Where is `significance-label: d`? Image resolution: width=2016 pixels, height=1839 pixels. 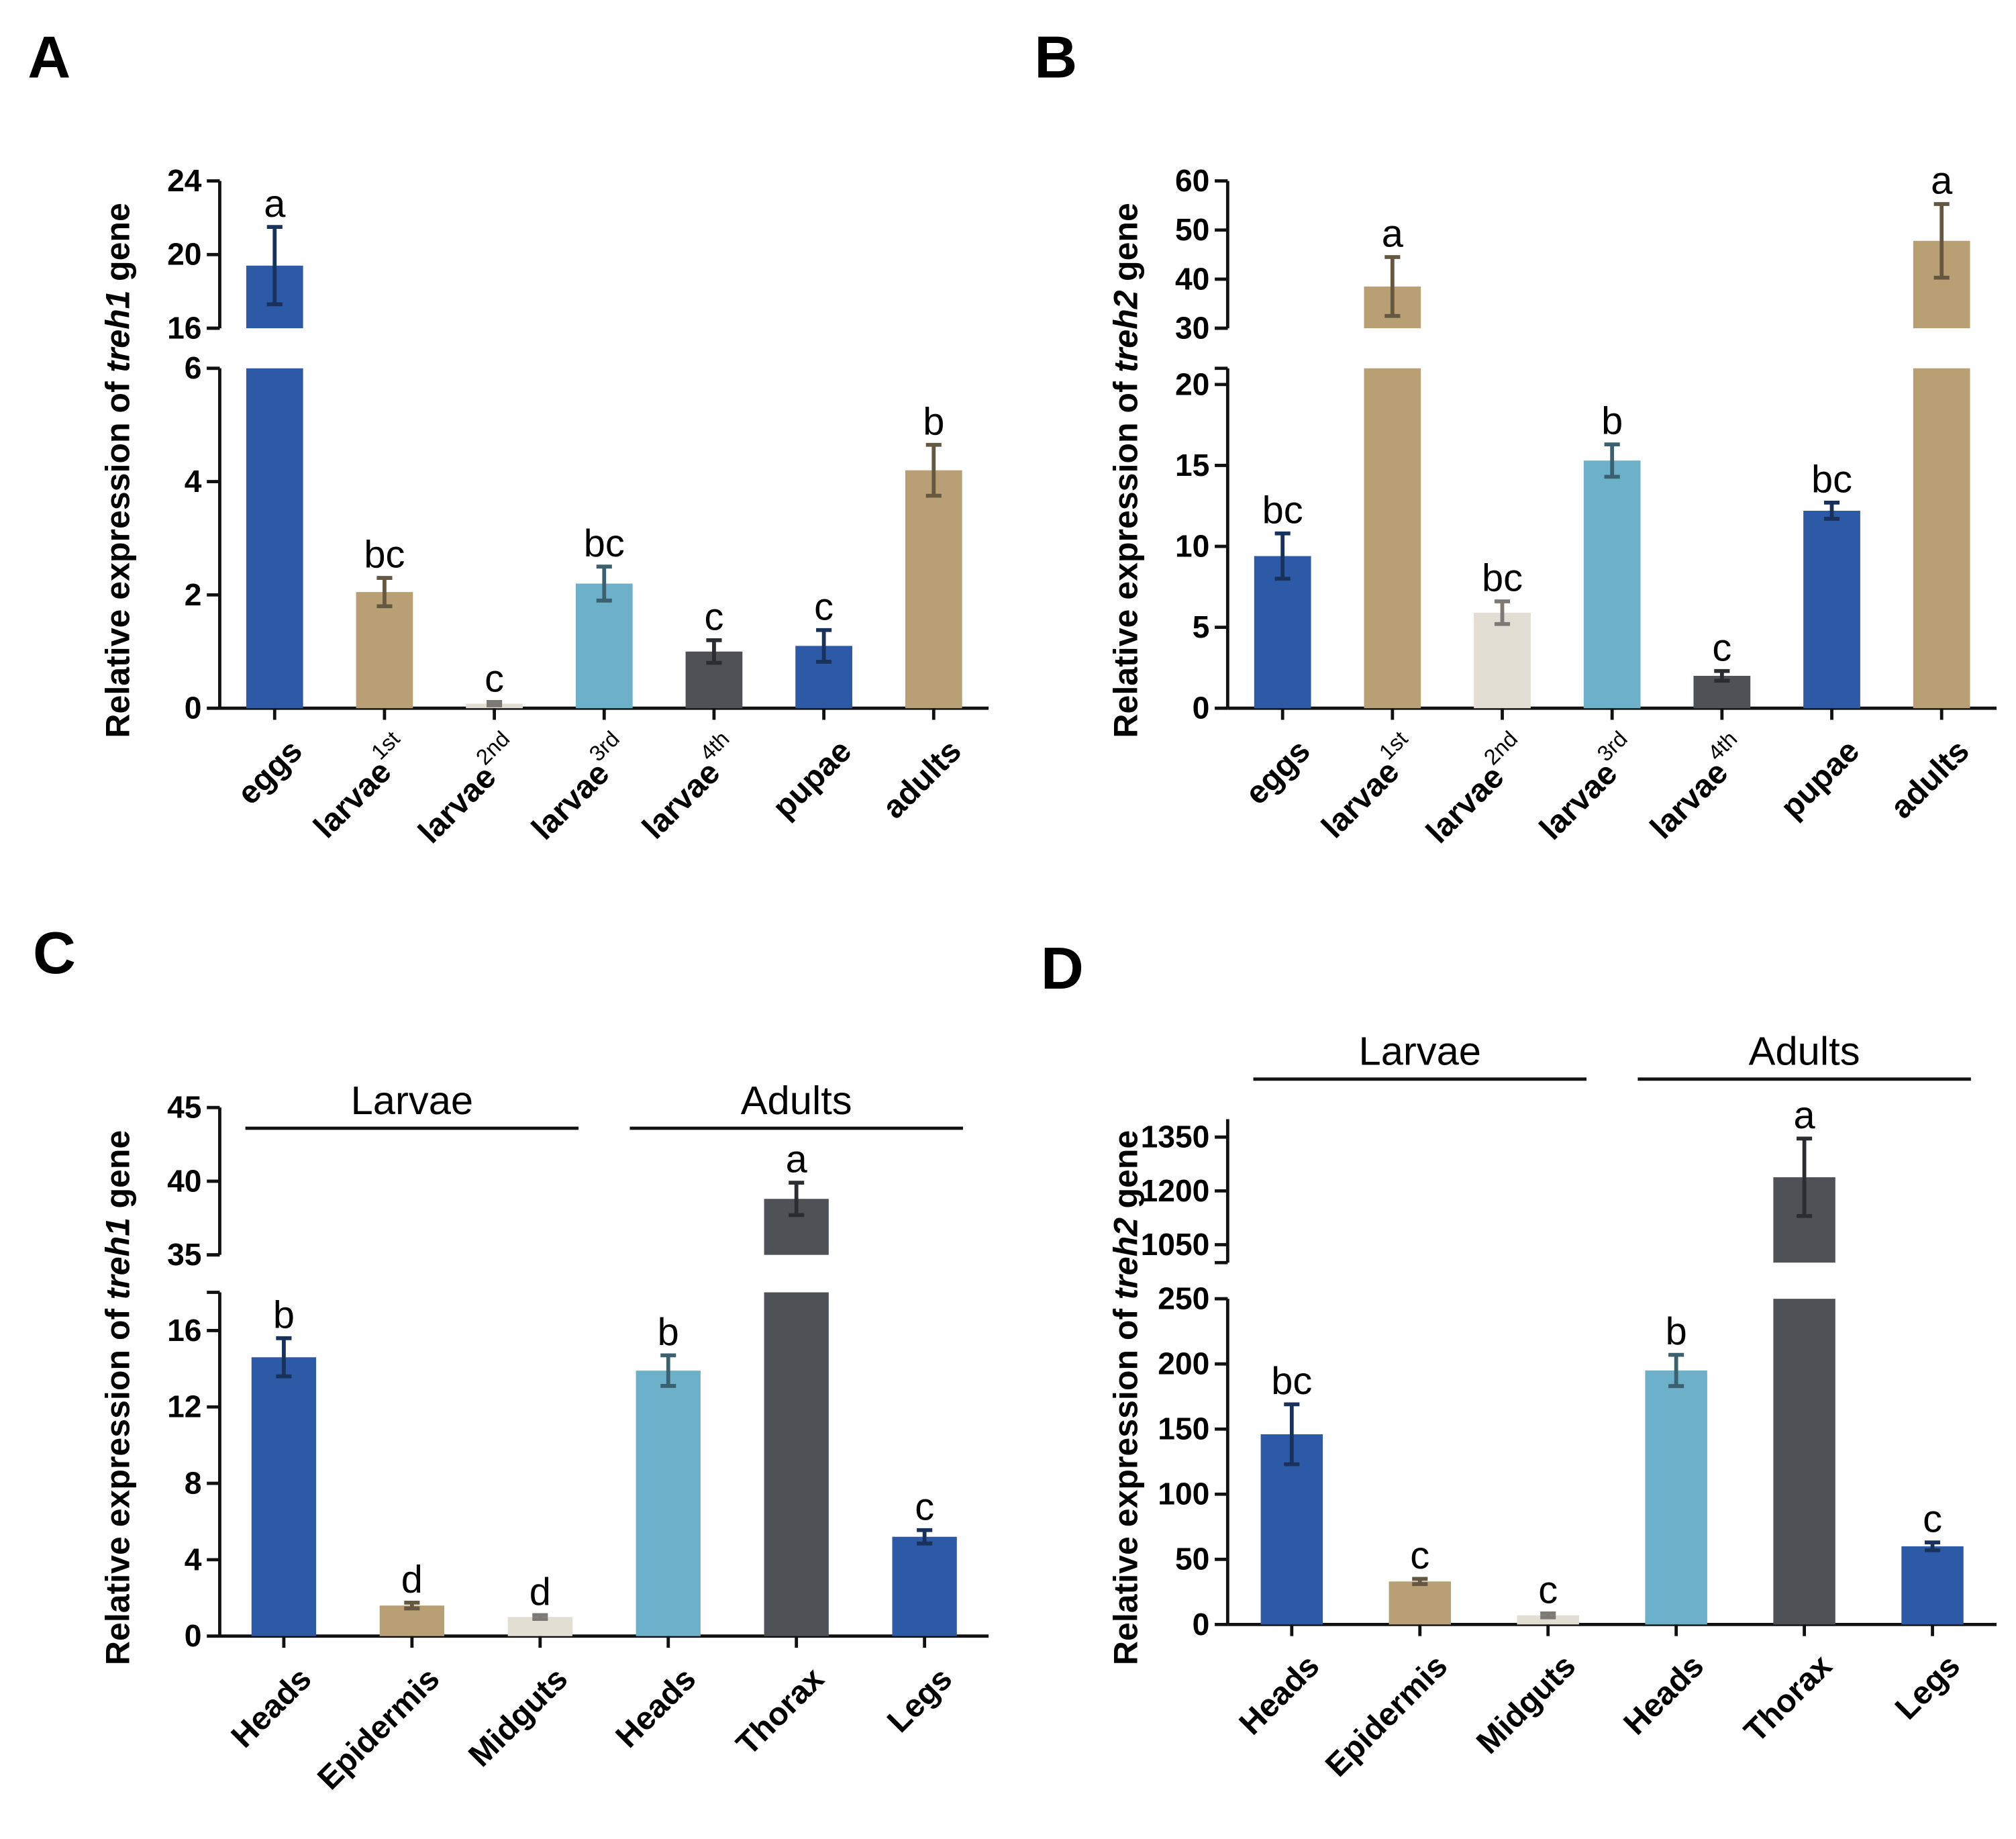
significance-label: d is located at coordinates (540, 1592).